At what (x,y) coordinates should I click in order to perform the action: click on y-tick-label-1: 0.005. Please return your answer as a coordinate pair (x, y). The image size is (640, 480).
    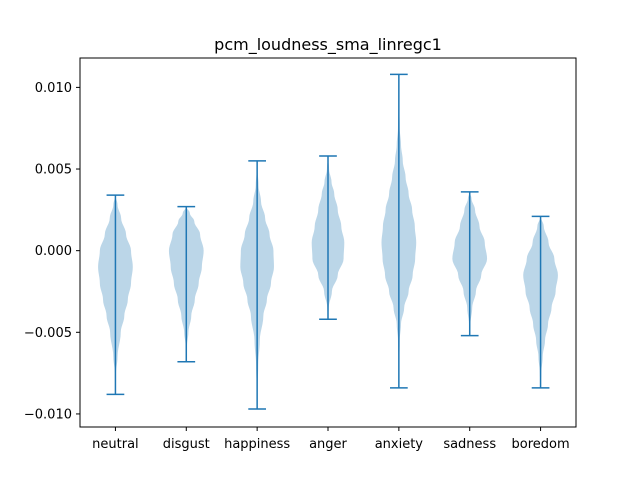
    Looking at the image, I should click on (53, 170).